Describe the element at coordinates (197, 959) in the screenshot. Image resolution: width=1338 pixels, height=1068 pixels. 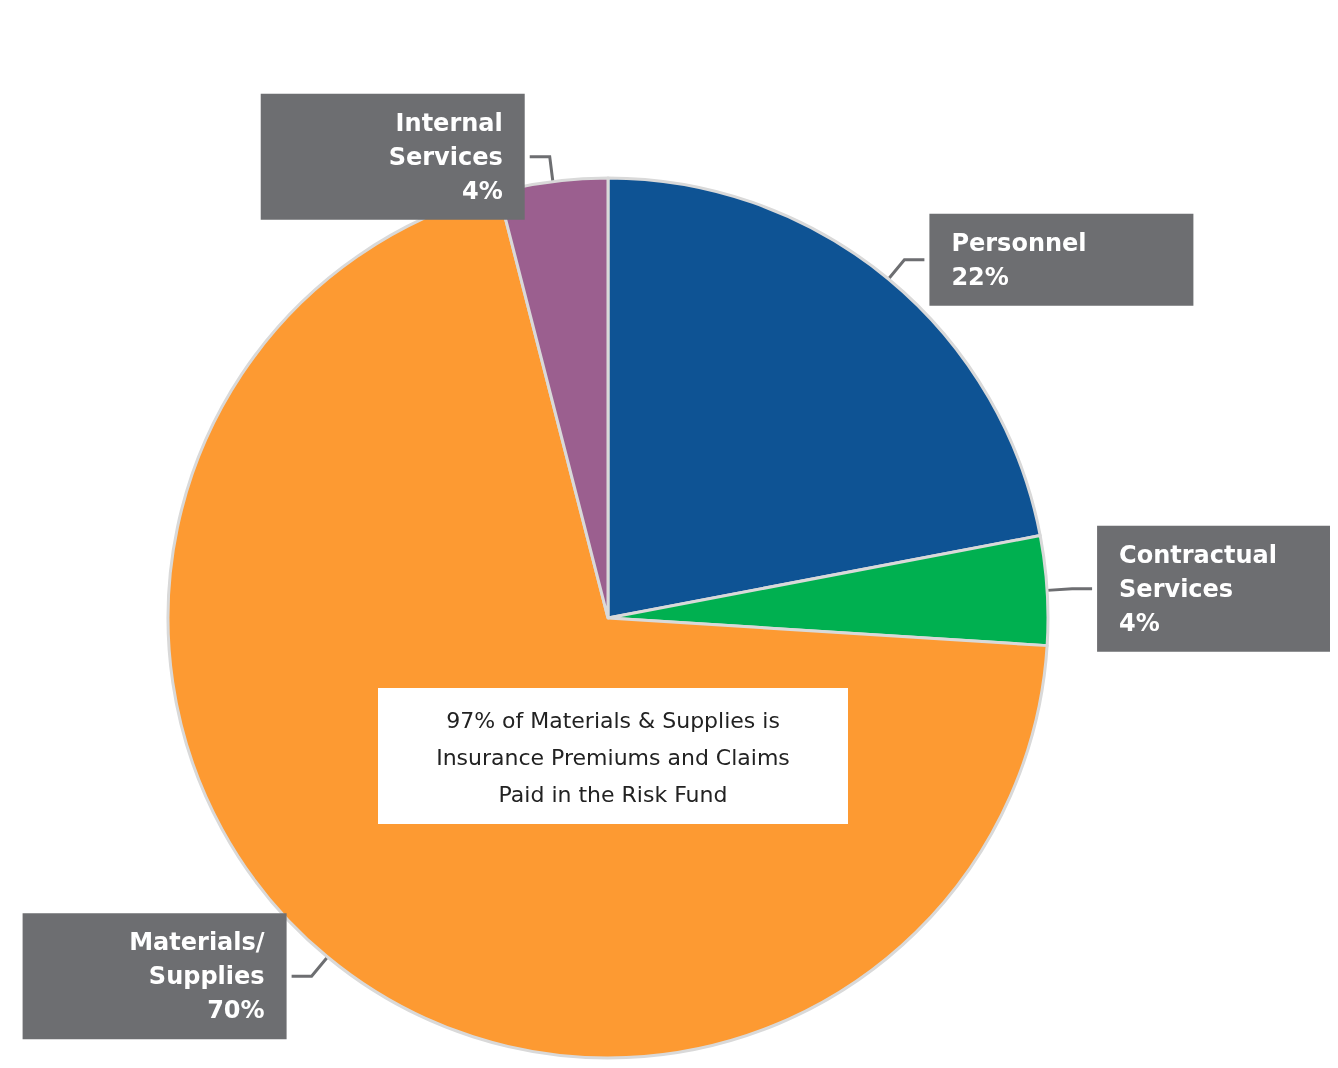
I see `slice-label: Materials/ Supplies` at that location.